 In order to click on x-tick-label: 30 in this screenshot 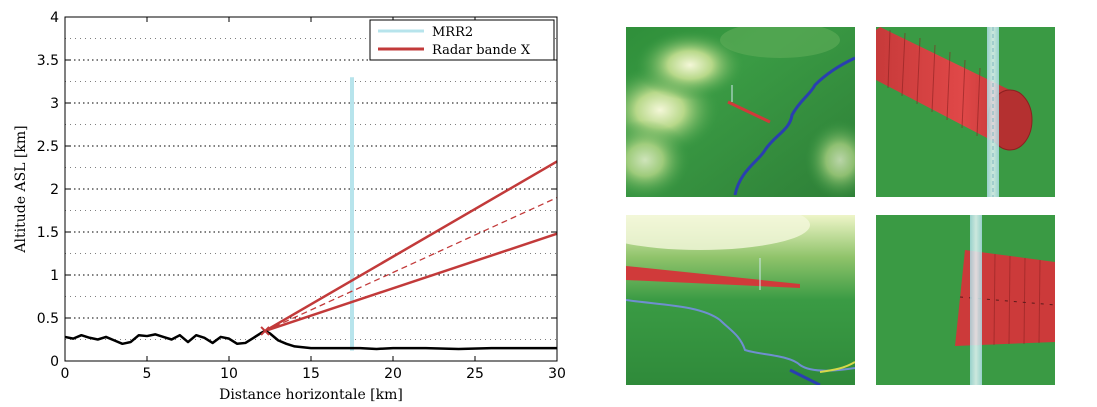, I will do `click(557, 374)`.